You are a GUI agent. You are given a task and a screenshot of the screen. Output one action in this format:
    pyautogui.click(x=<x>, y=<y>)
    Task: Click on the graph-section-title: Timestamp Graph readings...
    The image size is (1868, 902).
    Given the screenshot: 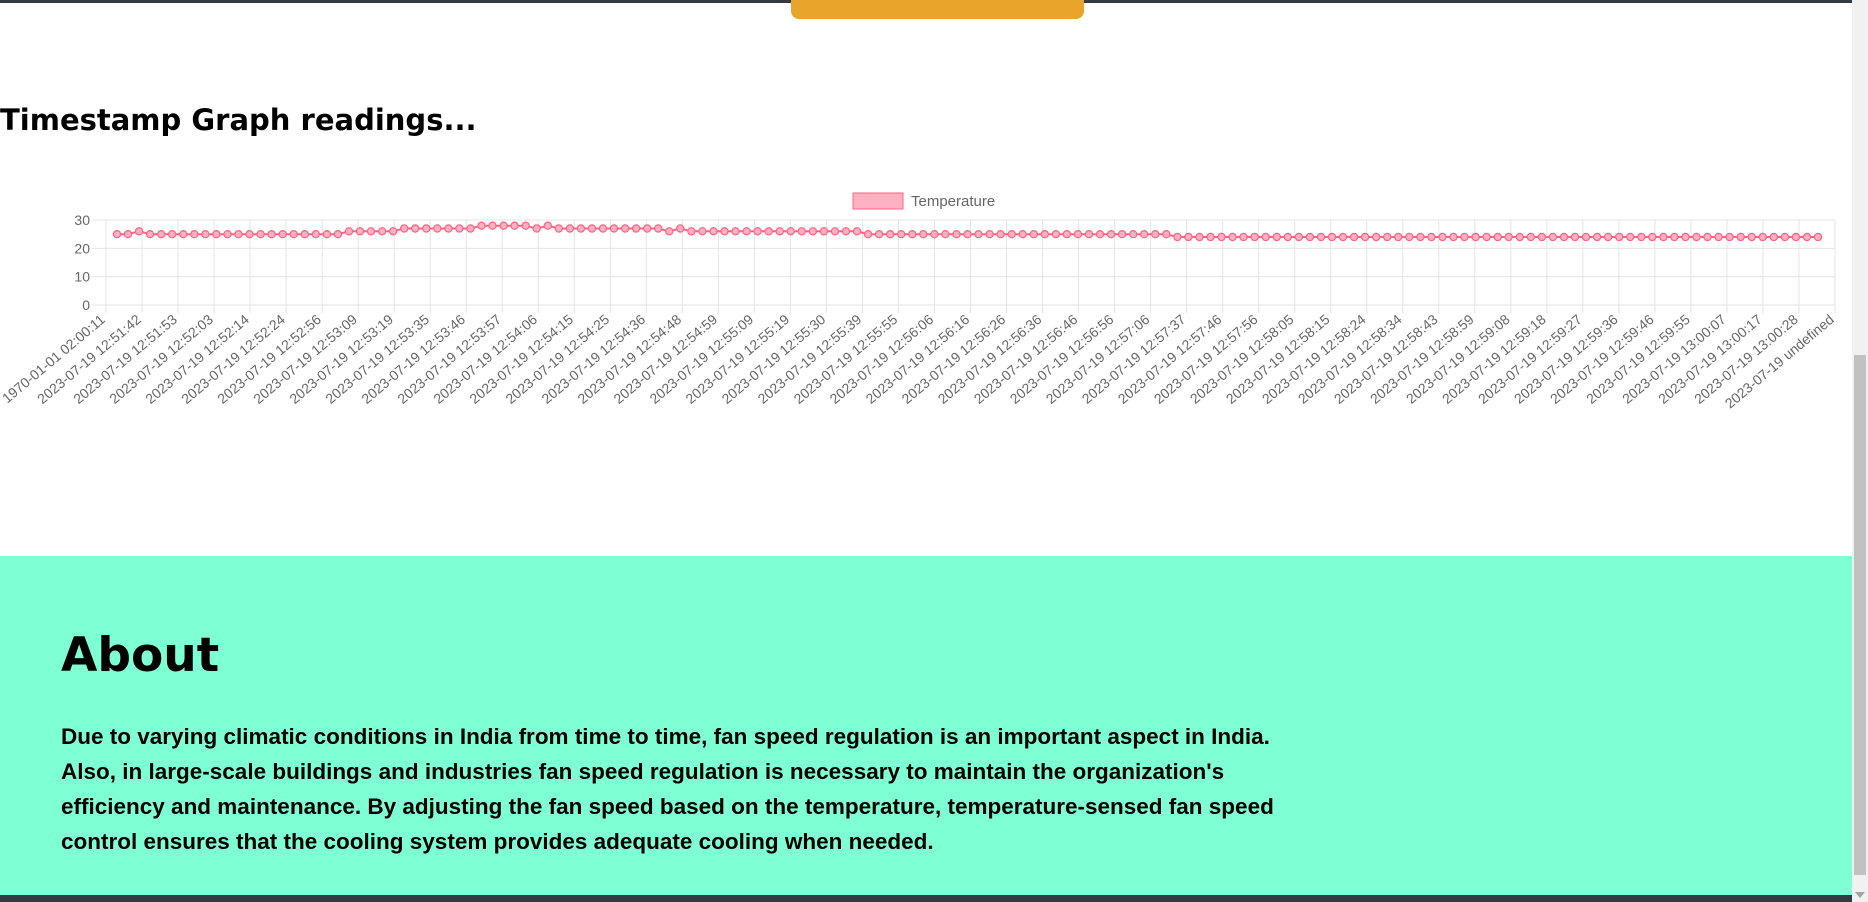 What is the action you would take?
    pyautogui.click(x=238, y=120)
    